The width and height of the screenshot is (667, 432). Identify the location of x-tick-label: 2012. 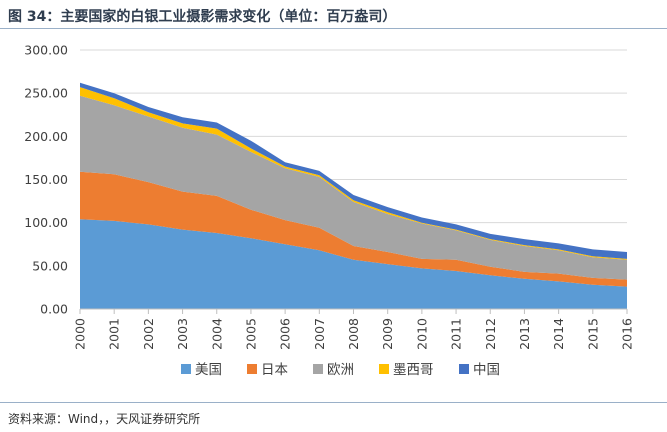
(490, 334).